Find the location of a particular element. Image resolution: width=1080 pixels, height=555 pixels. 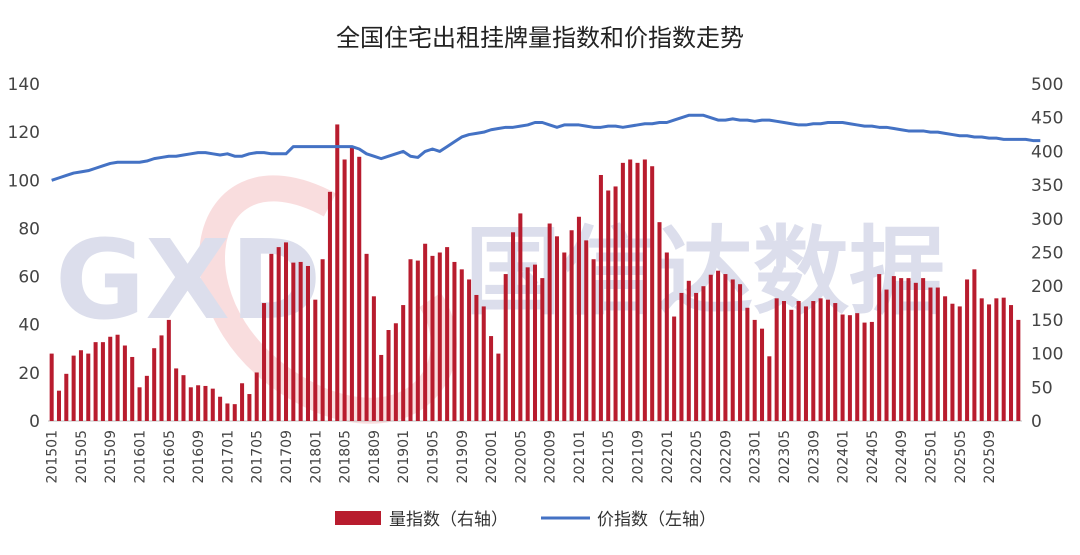

left-tick-label: 80 is located at coordinates (29, 229).